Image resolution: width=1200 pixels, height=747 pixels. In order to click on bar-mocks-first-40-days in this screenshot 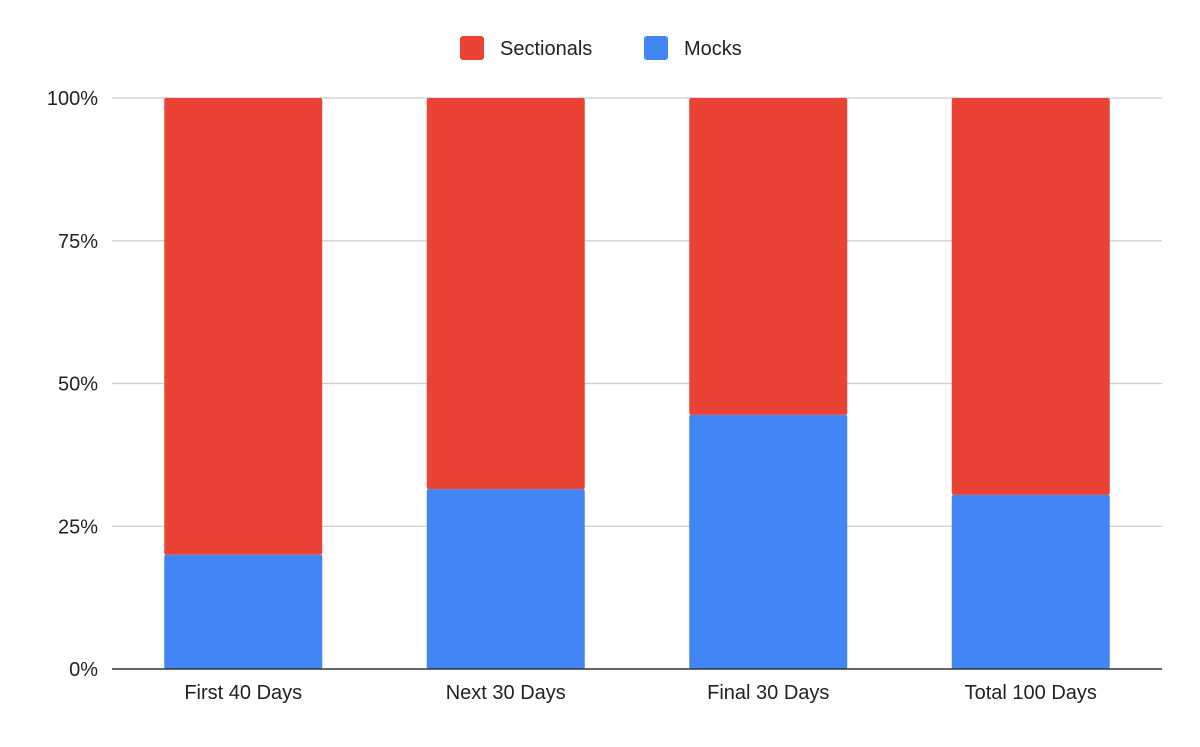, I will do `click(243, 611)`.